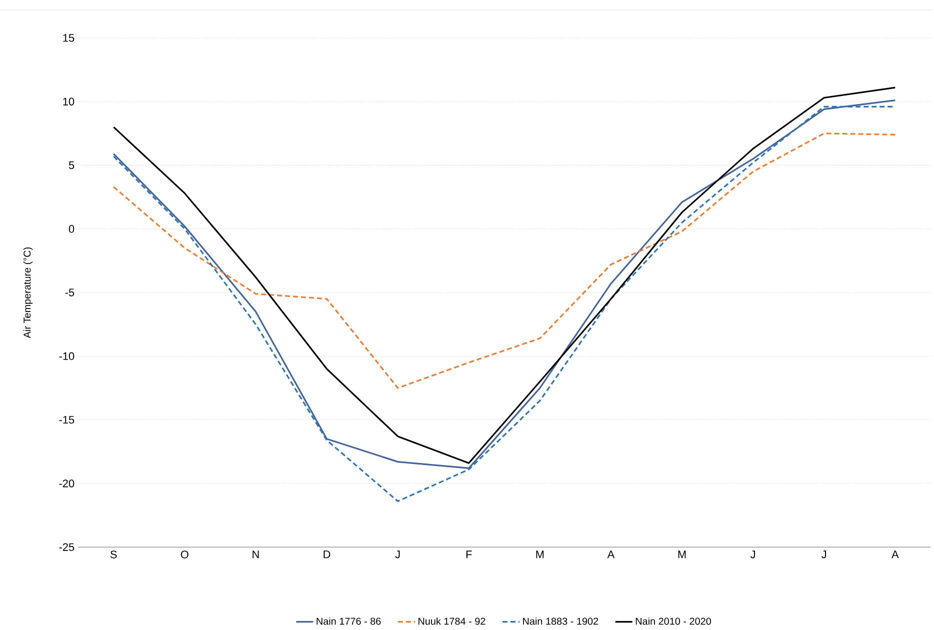 The image size is (934, 630). What do you see at coordinates (66, 356) in the screenshot?
I see `y-tick-label: -10` at bounding box center [66, 356].